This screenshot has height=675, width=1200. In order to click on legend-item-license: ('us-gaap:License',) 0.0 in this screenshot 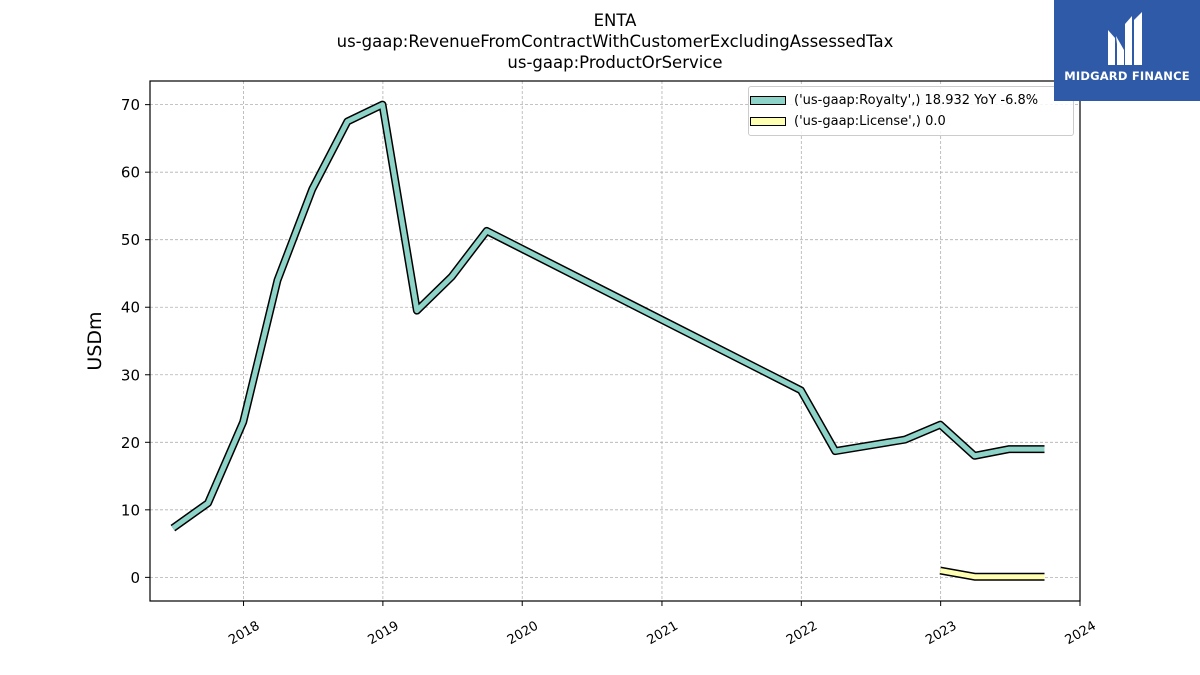, I will do `click(847, 121)`.